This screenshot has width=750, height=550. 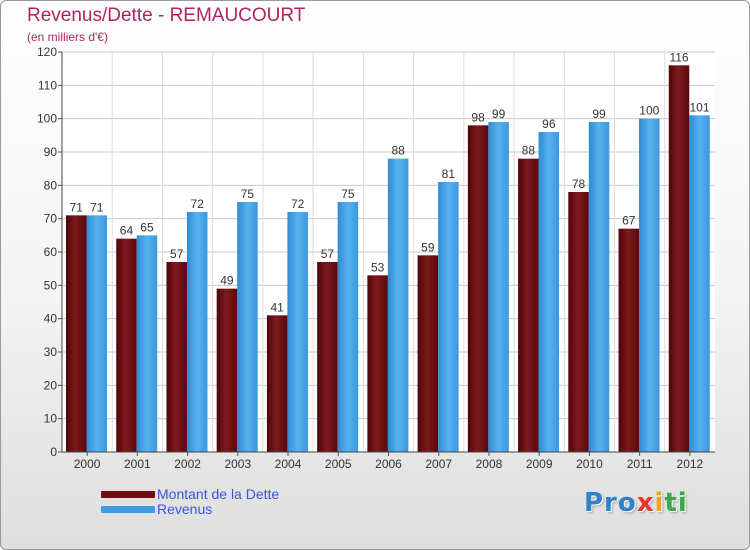 I want to click on legend-swatch-revenue, so click(x=128, y=509).